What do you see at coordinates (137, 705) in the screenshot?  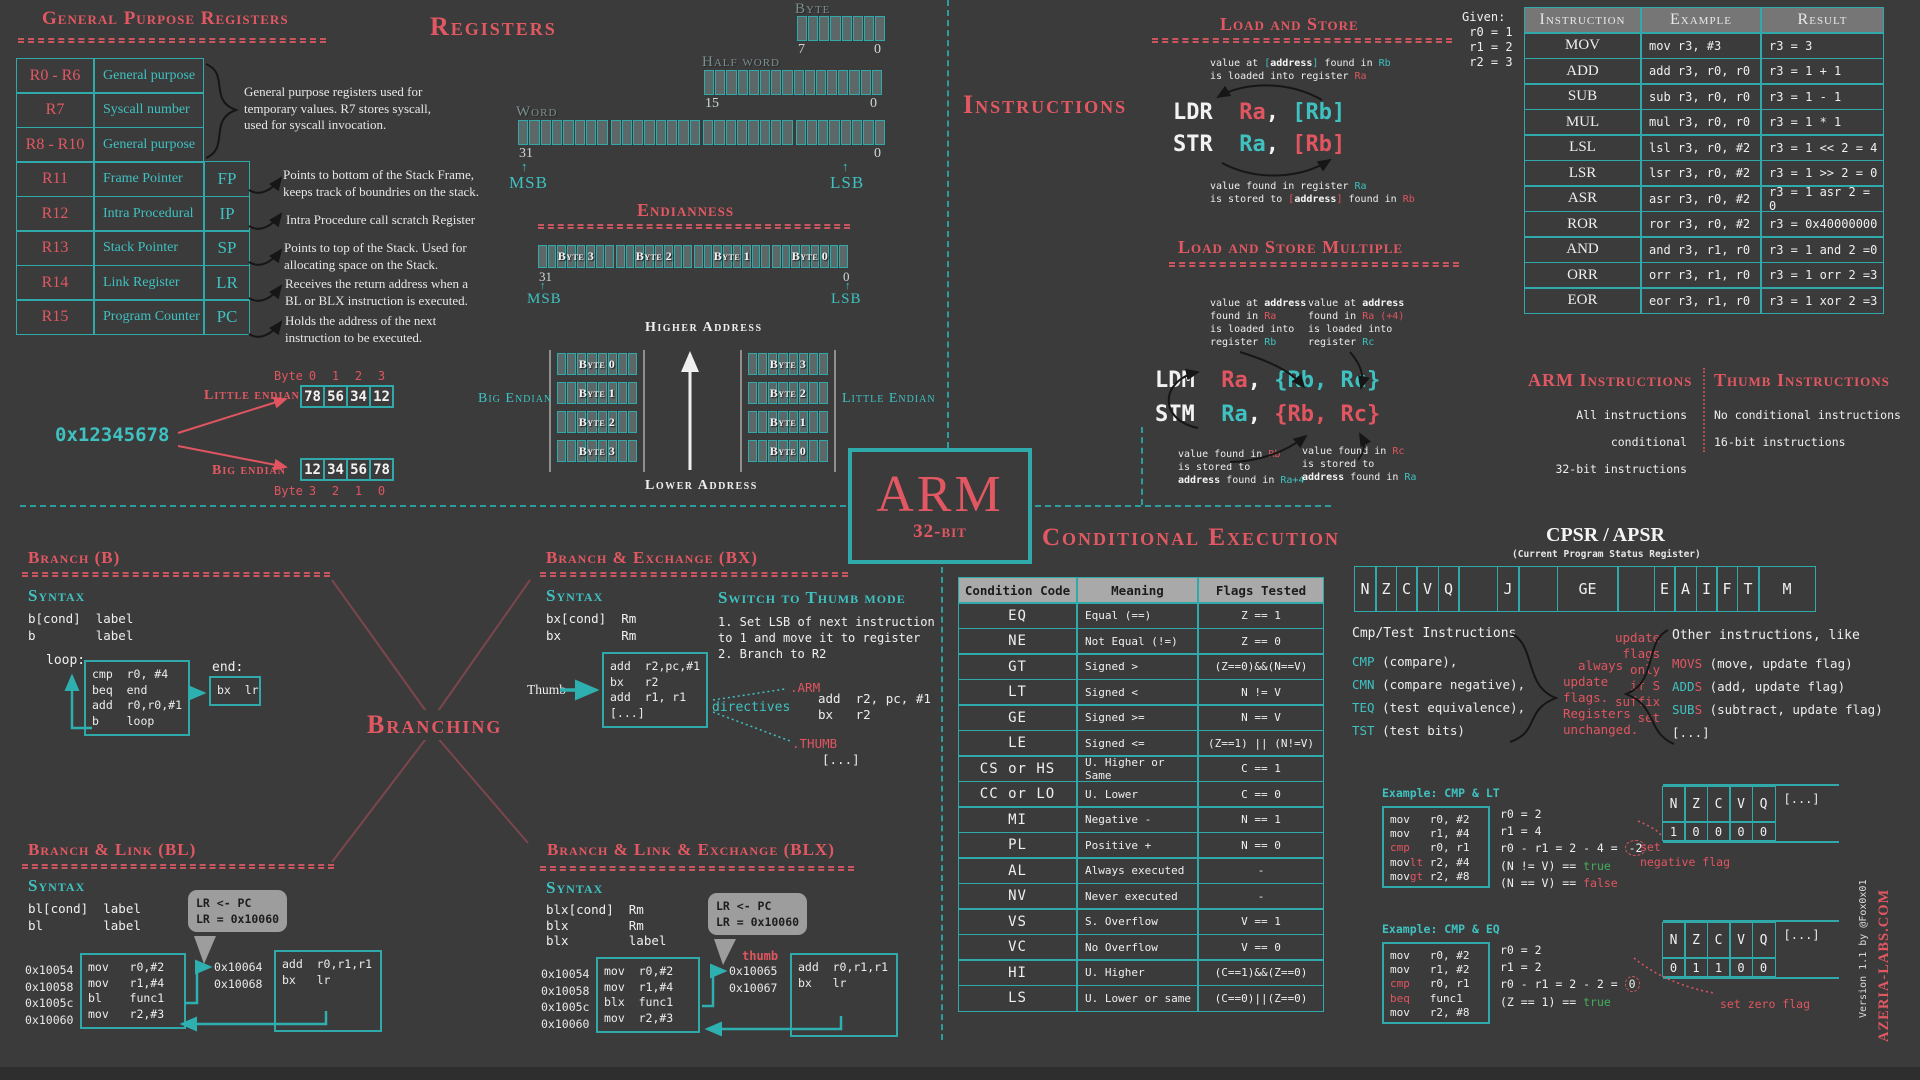 I see `text-line: add r0,r0,#1` at bounding box center [137, 705].